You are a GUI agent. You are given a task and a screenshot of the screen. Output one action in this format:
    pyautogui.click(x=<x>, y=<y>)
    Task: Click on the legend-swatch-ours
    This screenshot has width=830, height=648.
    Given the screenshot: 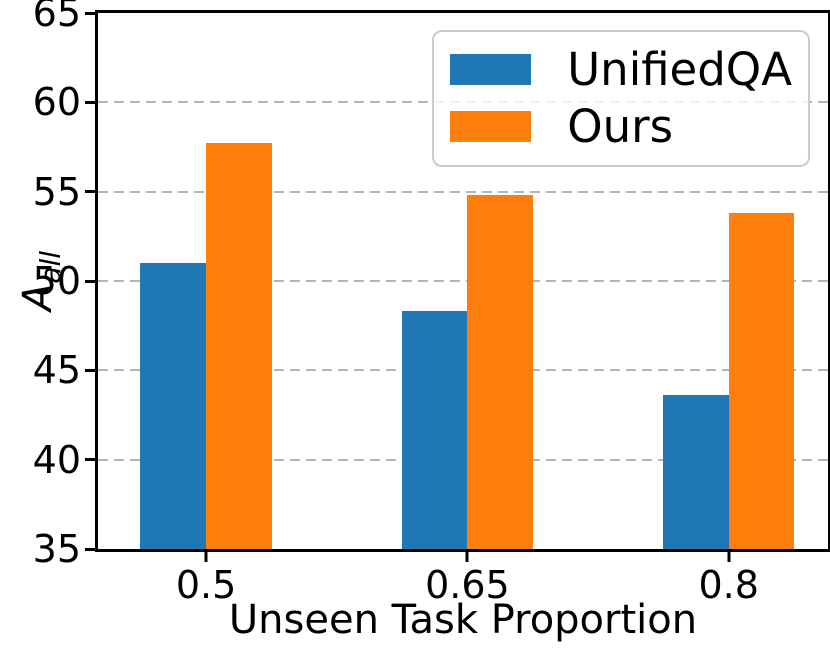 What is the action you would take?
    pyautogui.click(x=491, y=127)
    